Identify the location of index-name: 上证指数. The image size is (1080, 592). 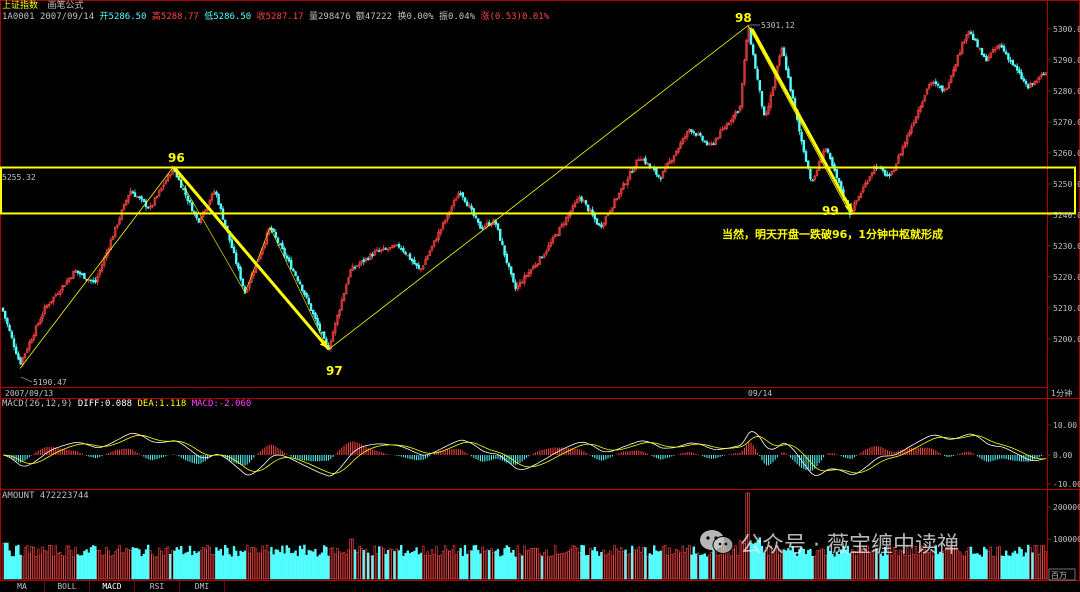
(20, 6).